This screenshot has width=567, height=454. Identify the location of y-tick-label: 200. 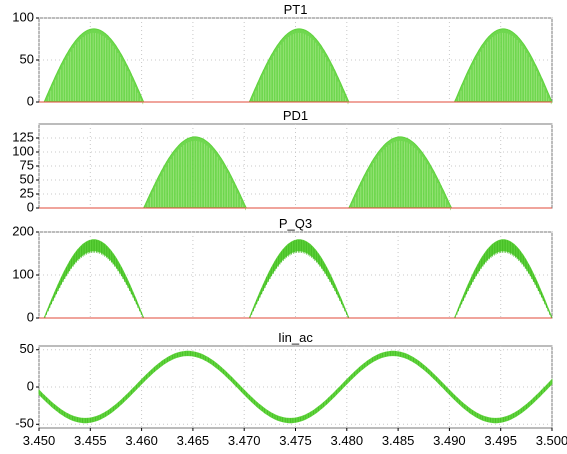
(23, 230).